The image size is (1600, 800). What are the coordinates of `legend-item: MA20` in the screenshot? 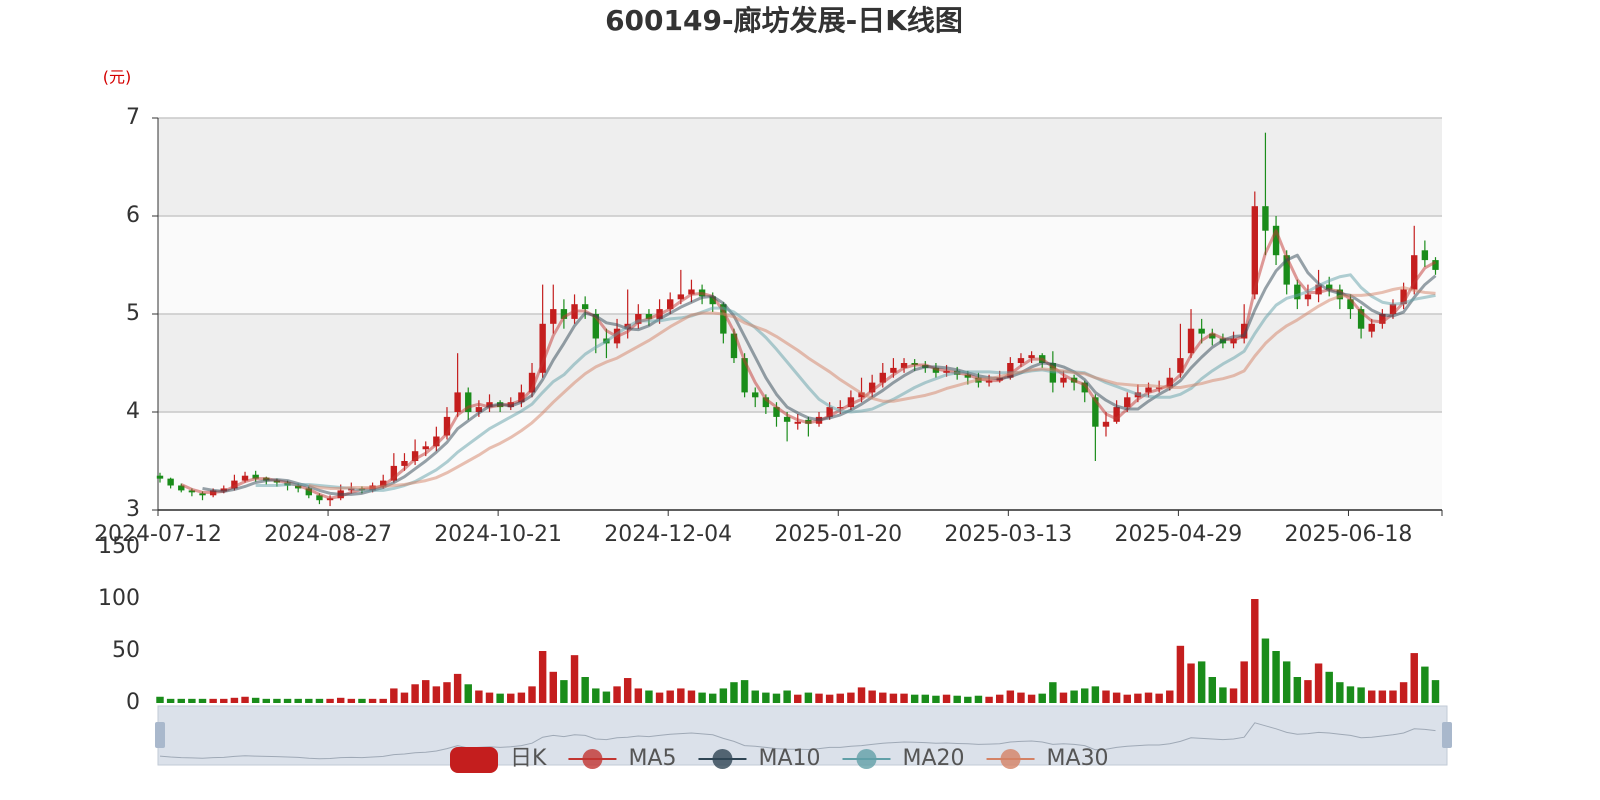 It's located at (903, 758).